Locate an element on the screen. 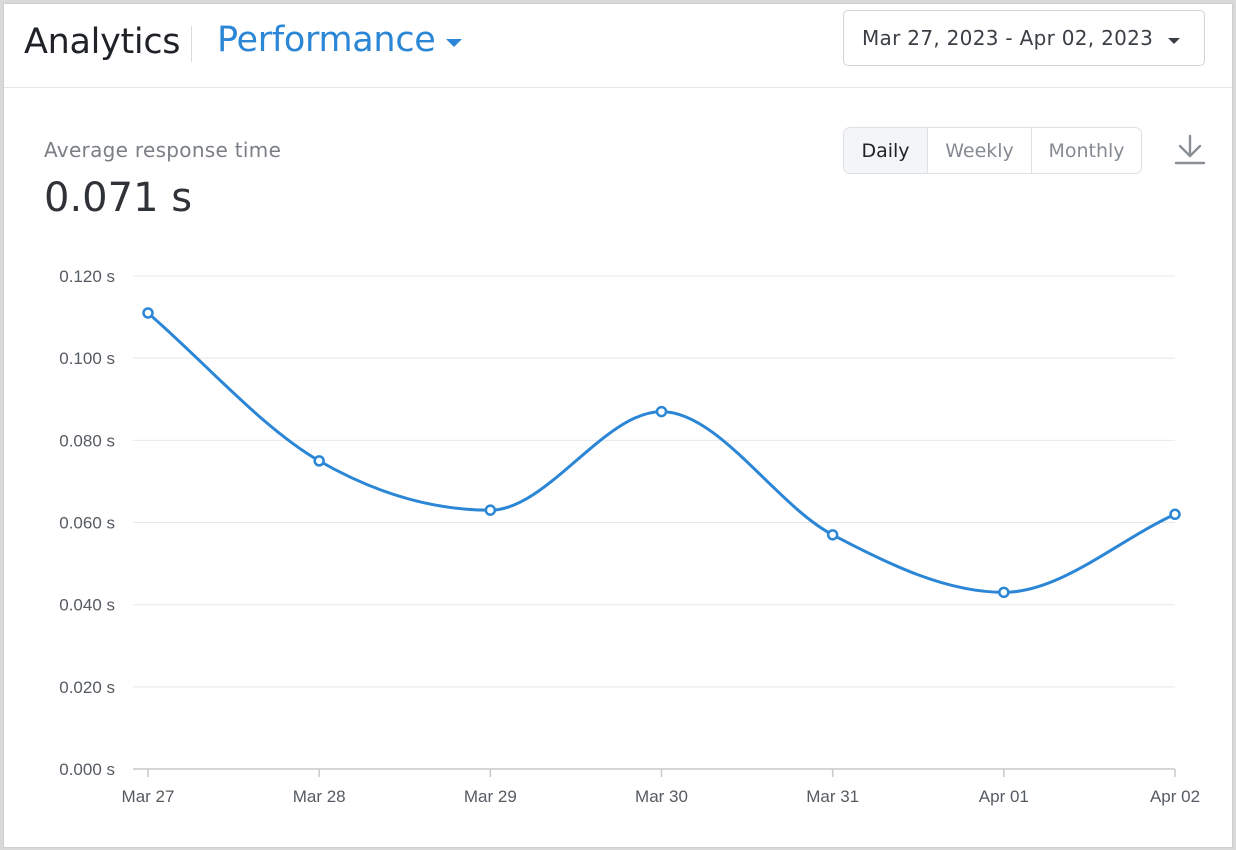 The height and width of the screenshot is (850, 1236). y-tick-label: 0.120 s is located at coordinates (87, 276).